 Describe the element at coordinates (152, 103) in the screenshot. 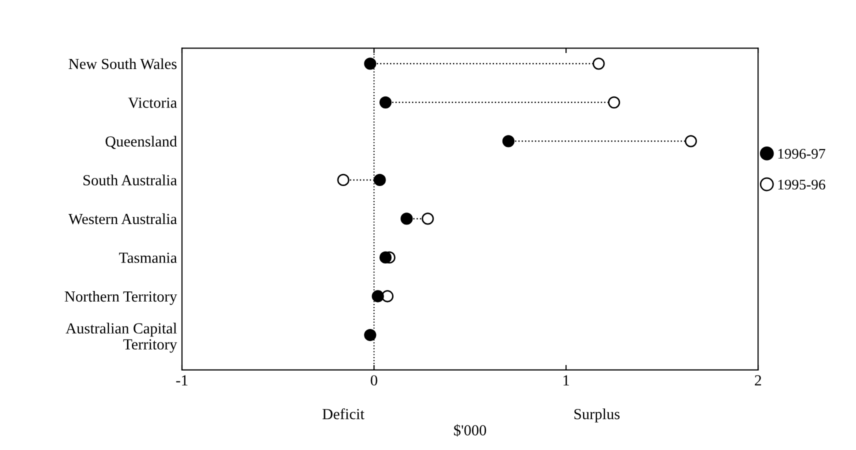

I see `y-tick-label: Victoria` at that location.